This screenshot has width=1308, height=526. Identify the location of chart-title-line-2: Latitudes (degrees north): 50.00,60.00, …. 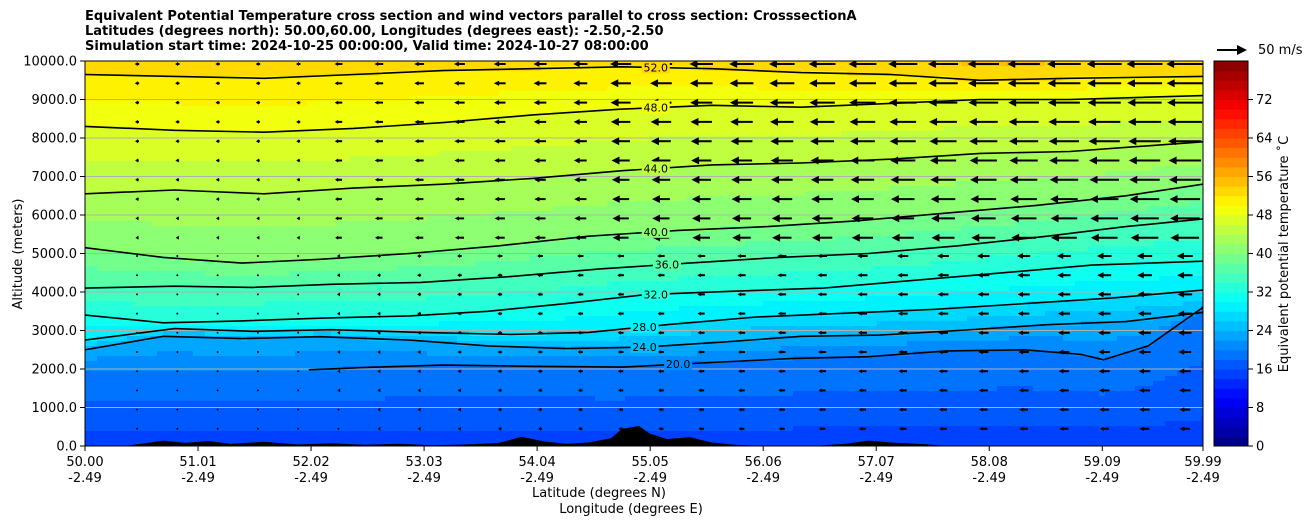
(374, 31).